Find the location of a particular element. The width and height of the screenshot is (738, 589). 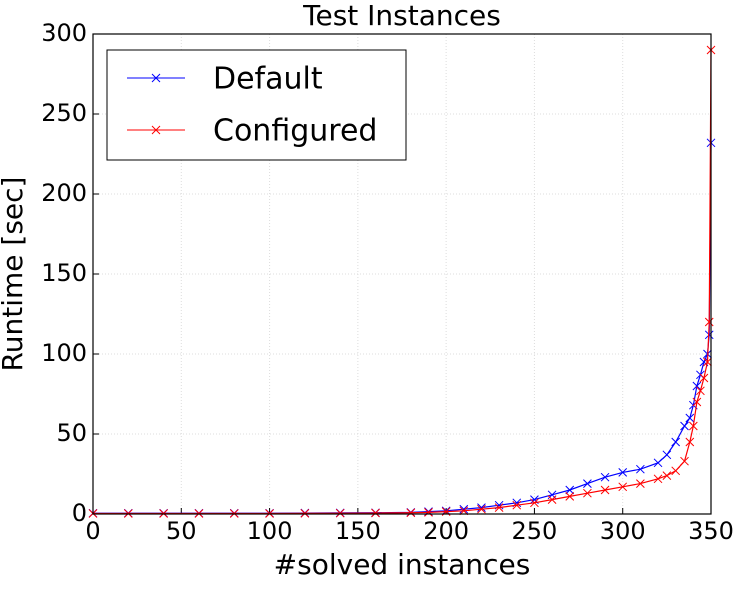

y-axis-label: Runtime [sec] is located at coordinates (14, 274).